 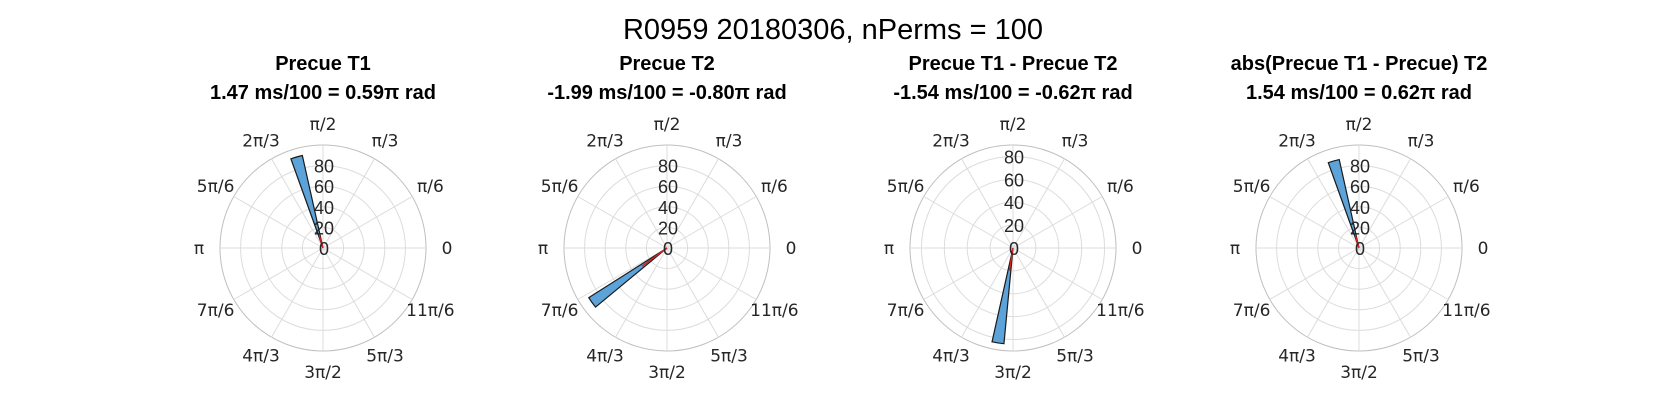 I want to click on panel-title-line2: -1.54 ms/100 = -0.62π rad, so click(x=1012, y=93).